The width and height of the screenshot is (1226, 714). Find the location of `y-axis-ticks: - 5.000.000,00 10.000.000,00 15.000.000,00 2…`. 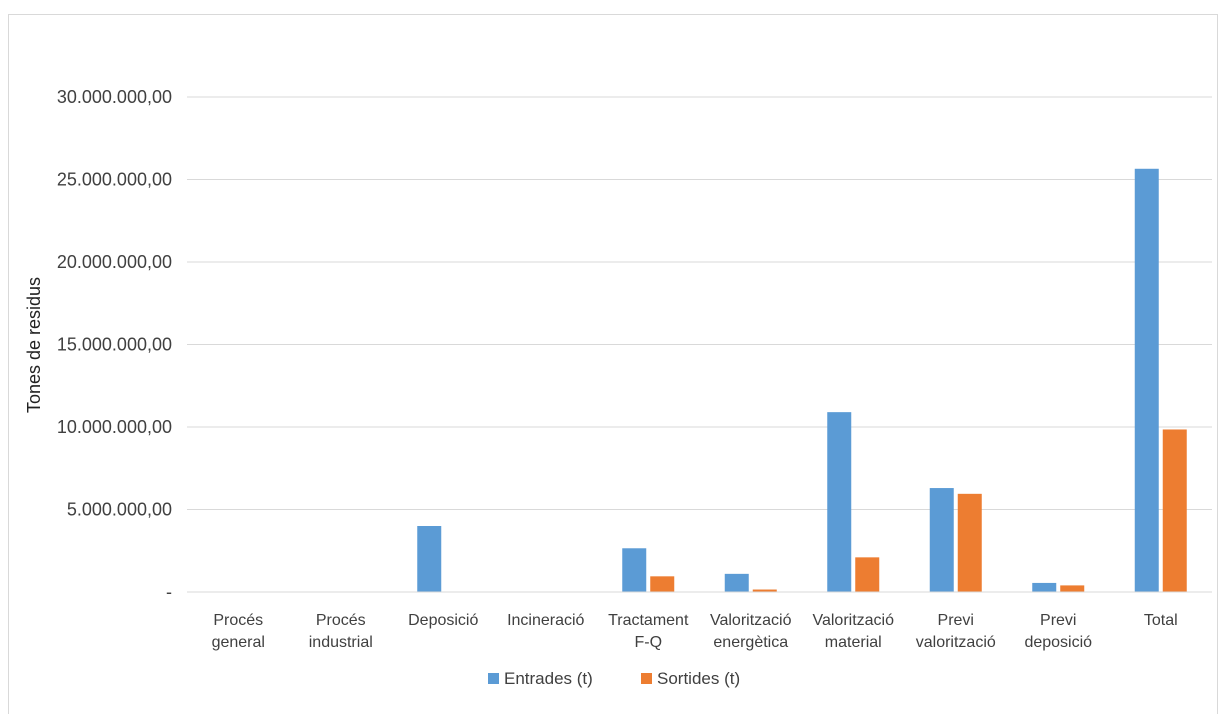

y-axis-ticks: - 5.000.000,00 10.000.000,00 15.000.000,00 2… is located at coordinates (114, 344).